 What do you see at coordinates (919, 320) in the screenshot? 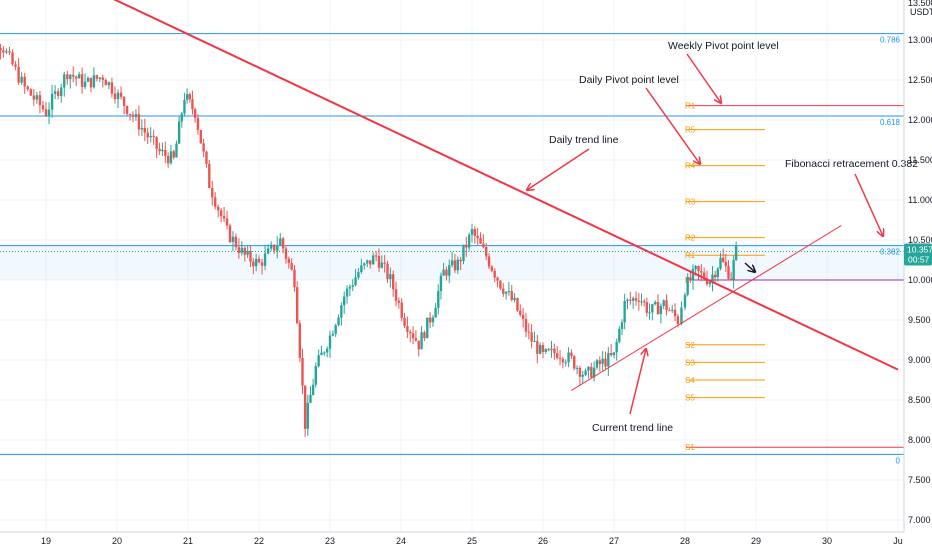
I see `price-tick-label: 9.500` at bounding box center [919, 320].